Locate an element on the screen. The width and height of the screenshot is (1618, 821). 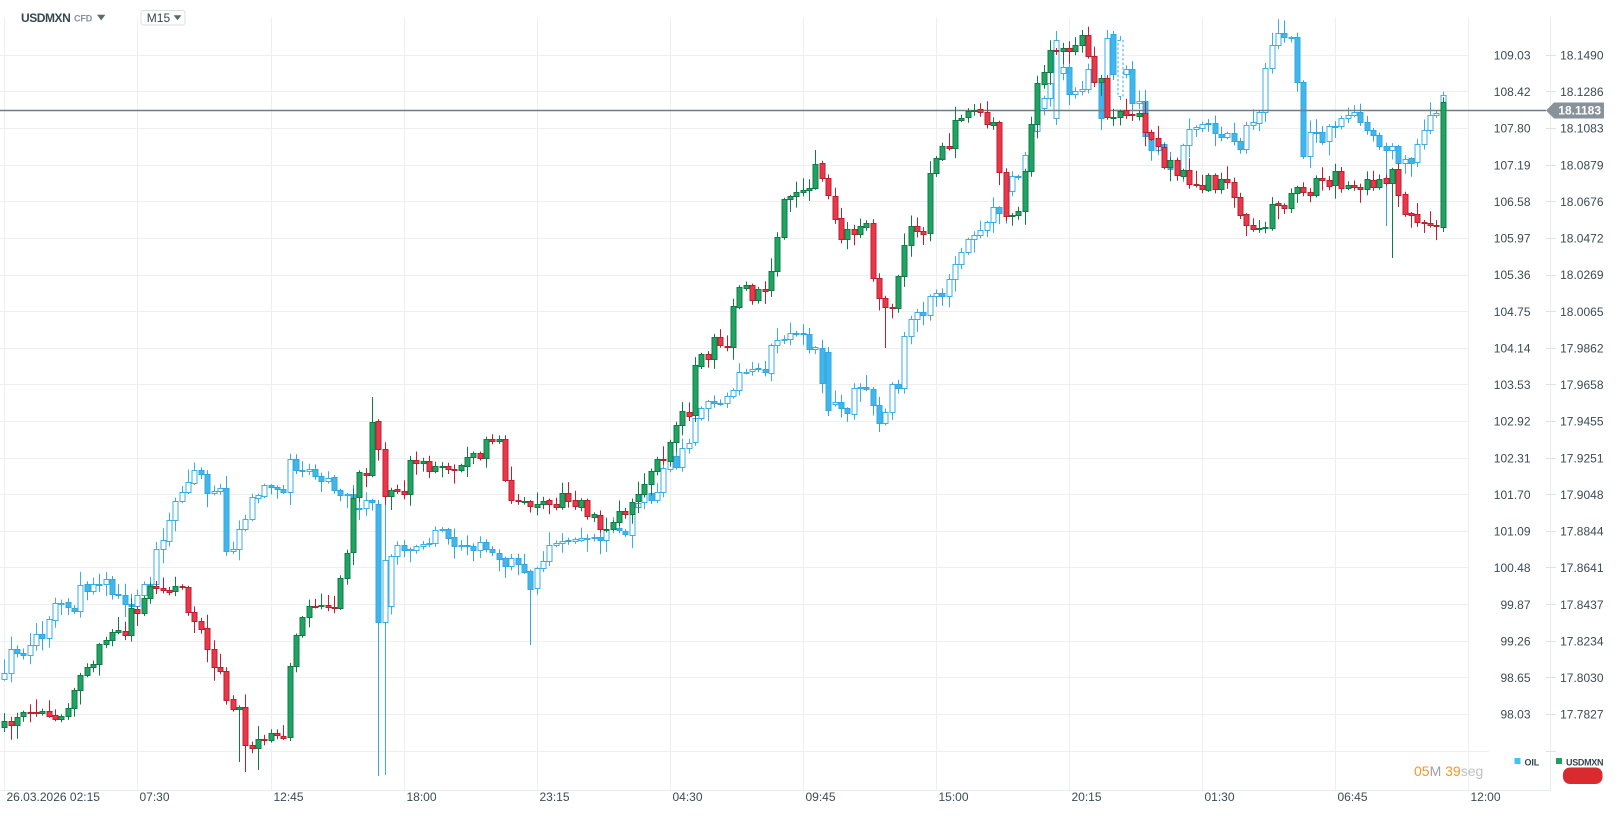
svg-text: 101.09 is located at coordinates (1512, 532).